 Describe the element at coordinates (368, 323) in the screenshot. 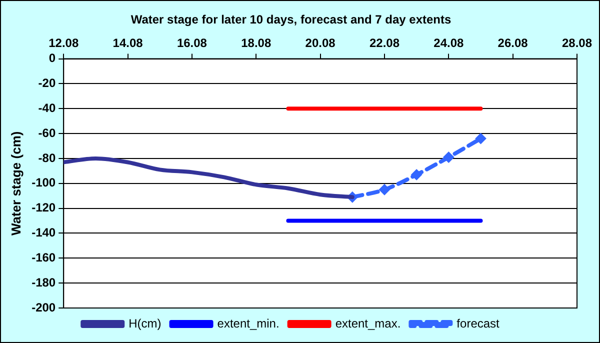

I see `legend-label: extent_max.` at that location.